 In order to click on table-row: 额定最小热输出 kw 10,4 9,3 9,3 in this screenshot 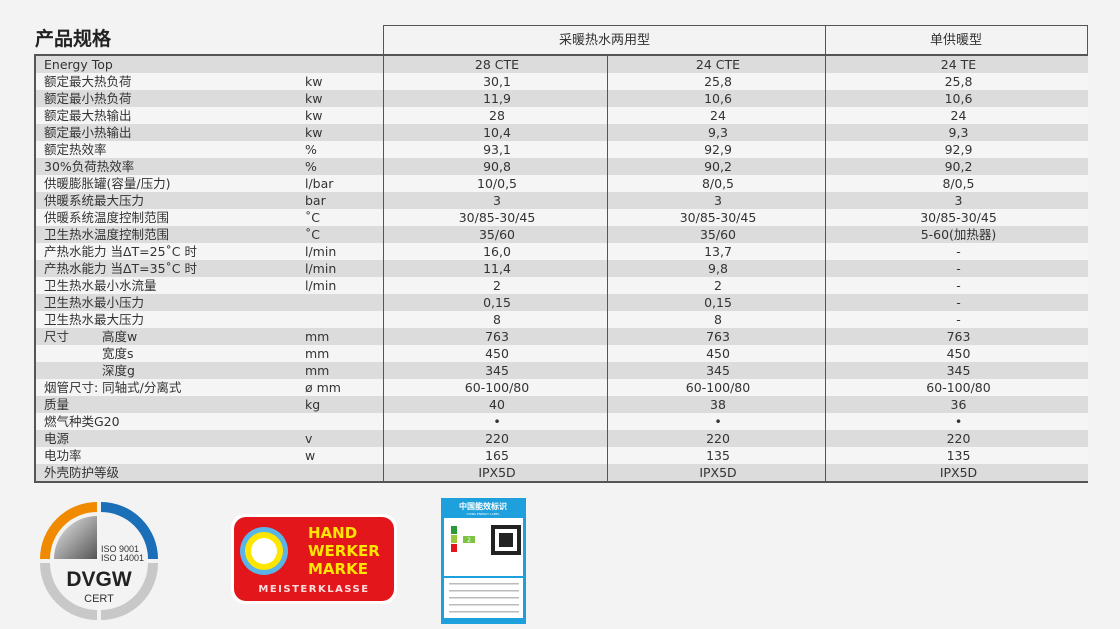, I will do `click(562, 132)`.